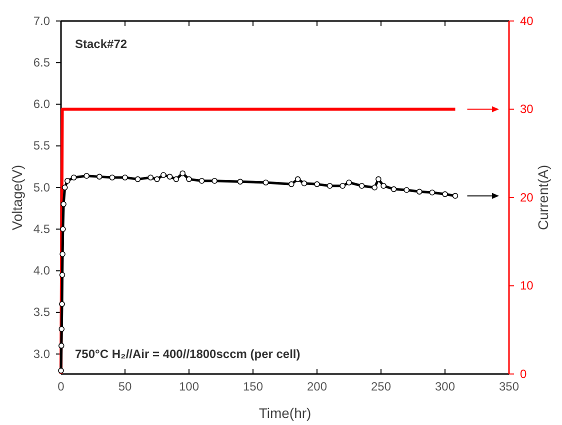 This screenshot has height=425, width=562. What do you see at coordinates (253, 387) in the screenshot?
I see `x-tick-label: 150` at bounding box center [253, 387].